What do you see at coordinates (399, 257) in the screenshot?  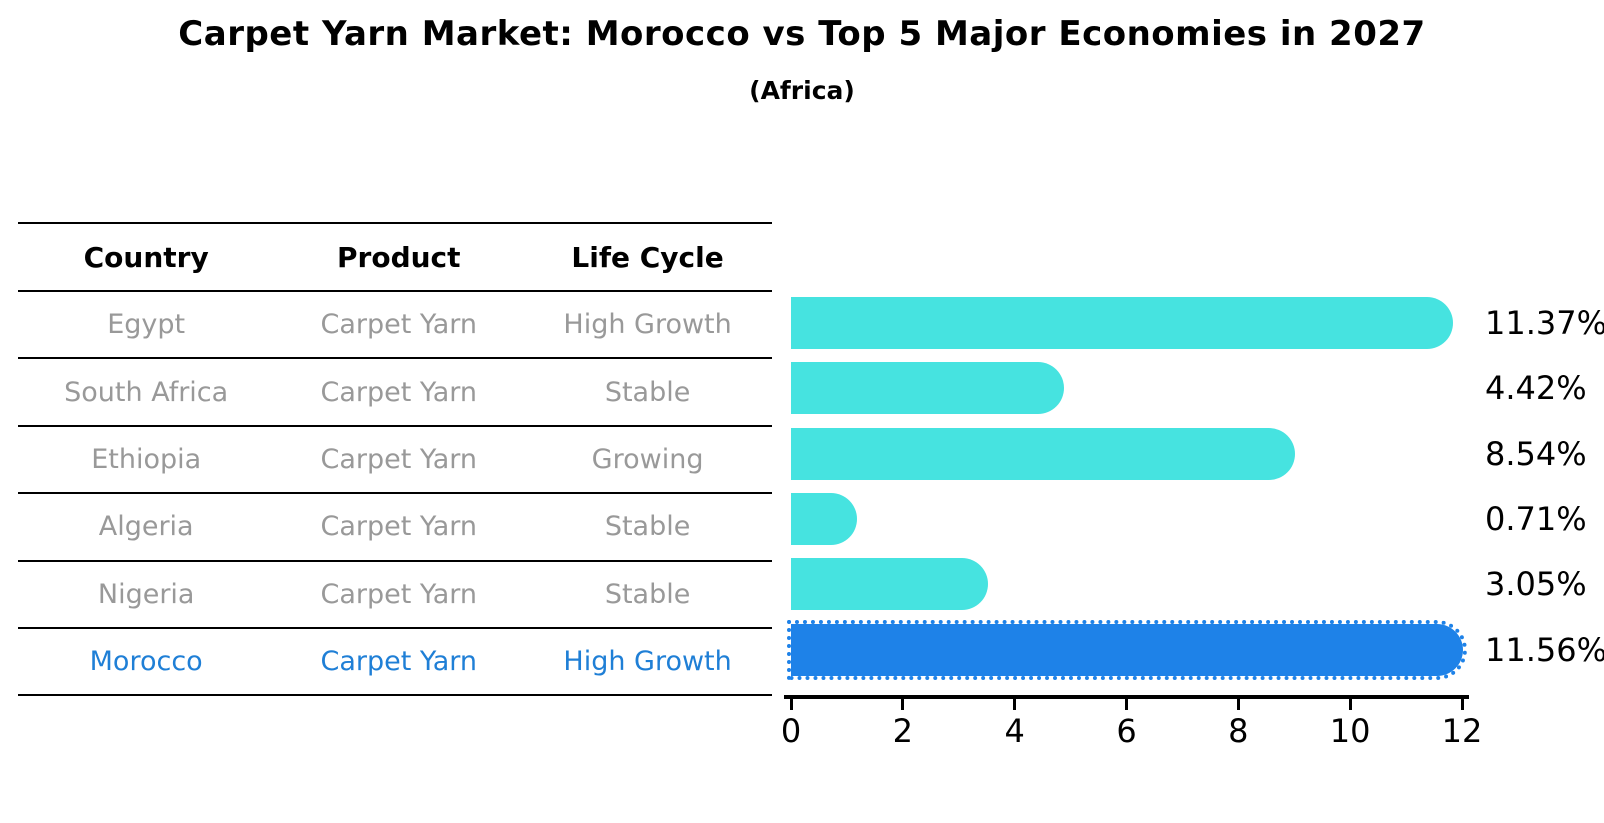 I see `header-product: Product` at bounding box center [399, 257].